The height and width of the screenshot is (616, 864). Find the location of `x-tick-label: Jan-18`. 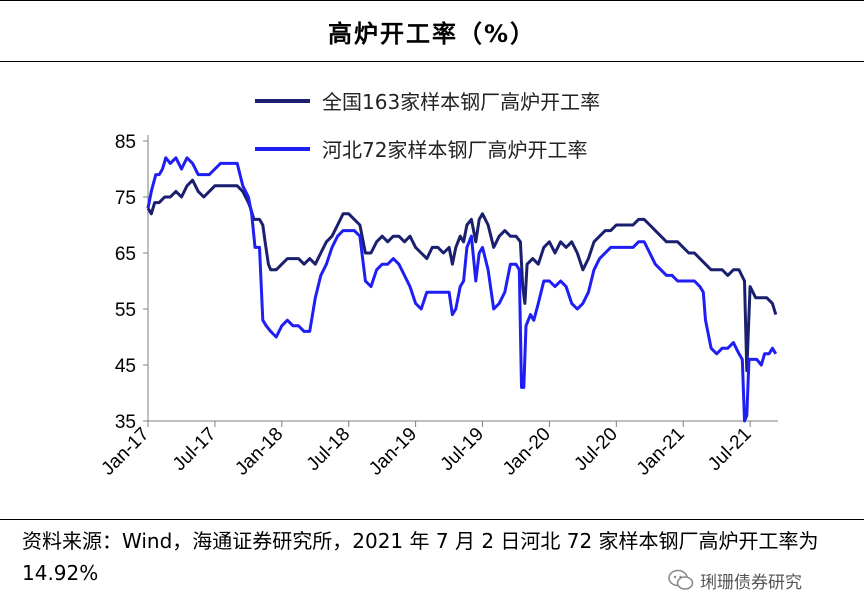

x-tick-label: Jan-18 is located at coordinates (259, 452).